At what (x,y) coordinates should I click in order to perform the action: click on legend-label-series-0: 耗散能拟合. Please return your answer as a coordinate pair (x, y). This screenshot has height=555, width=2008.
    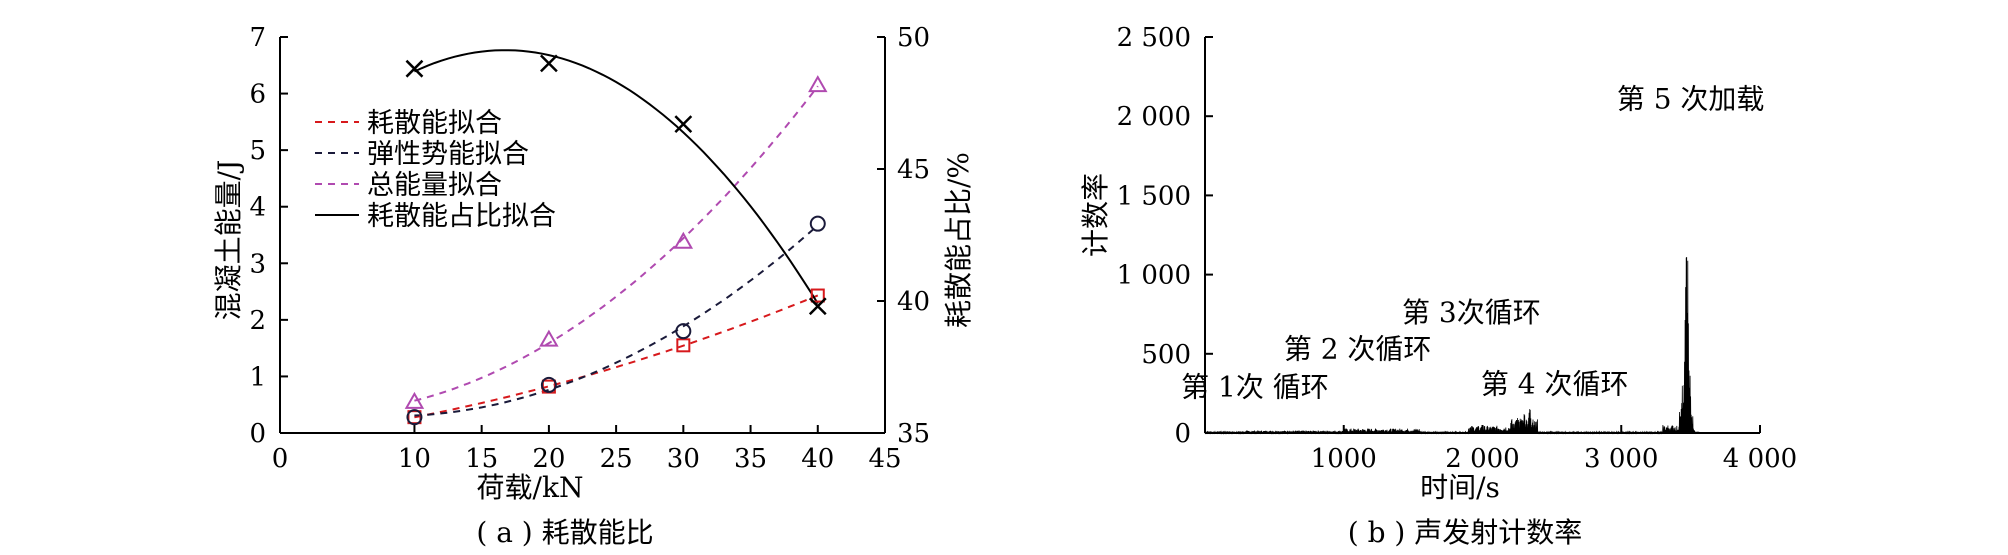
    Looking at the image, I should click on (434, 123).